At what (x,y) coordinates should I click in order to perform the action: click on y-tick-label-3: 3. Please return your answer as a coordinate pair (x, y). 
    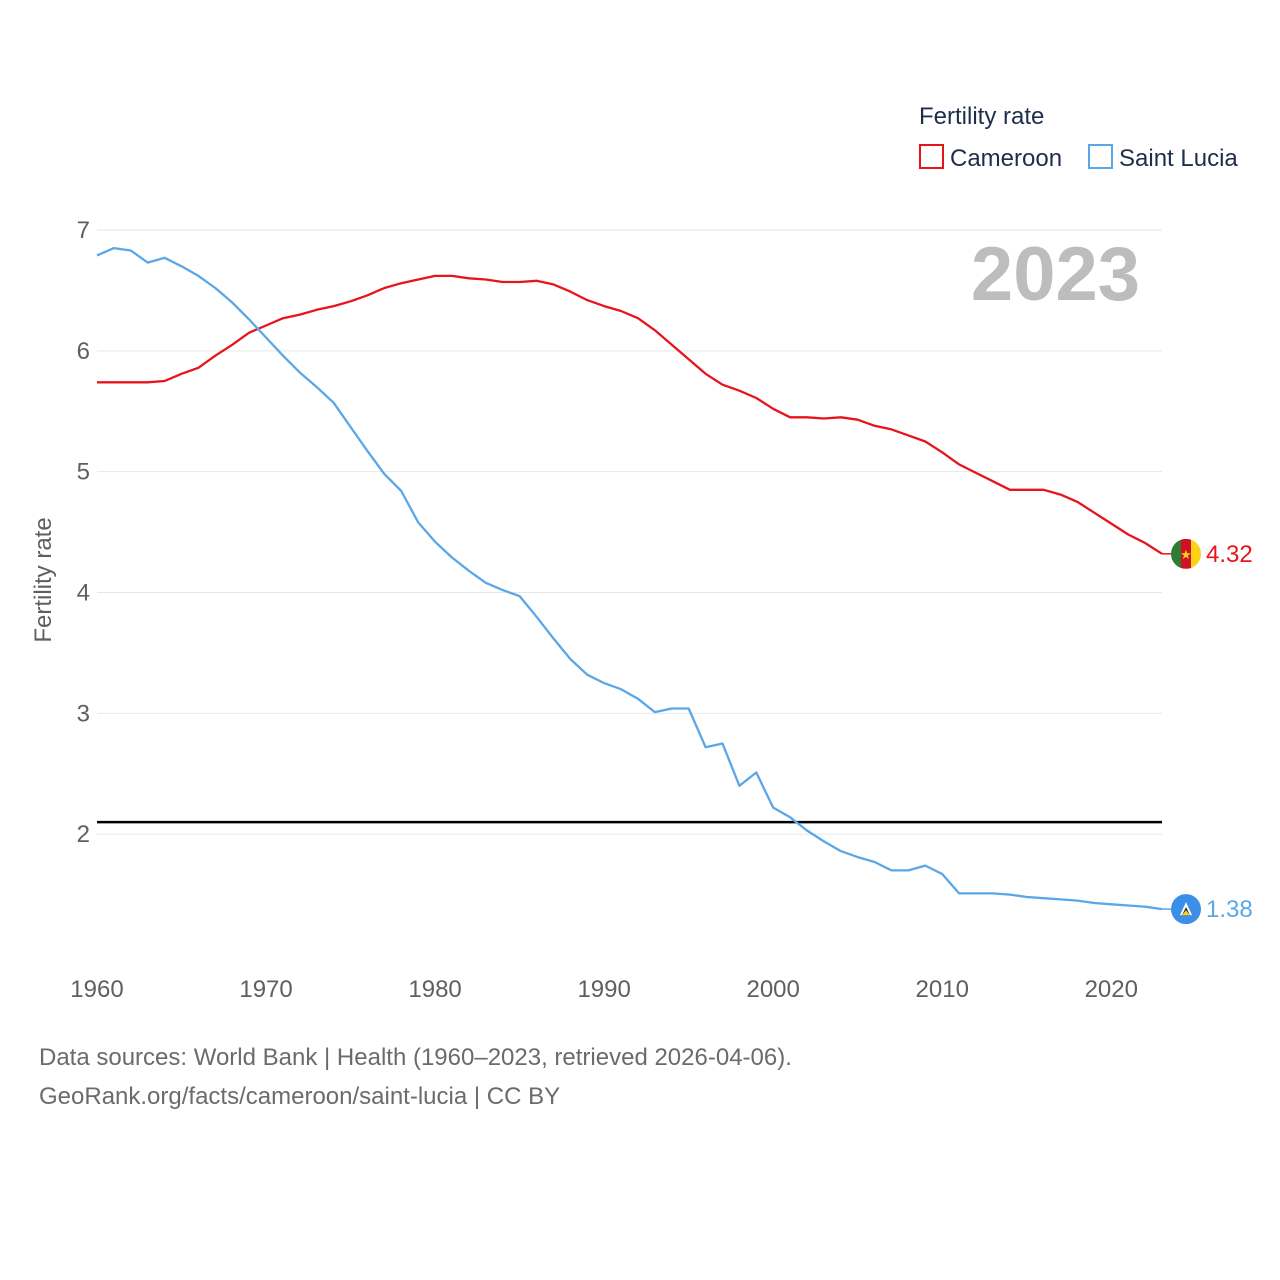
    Looking at the image, I should click on (83, 713).